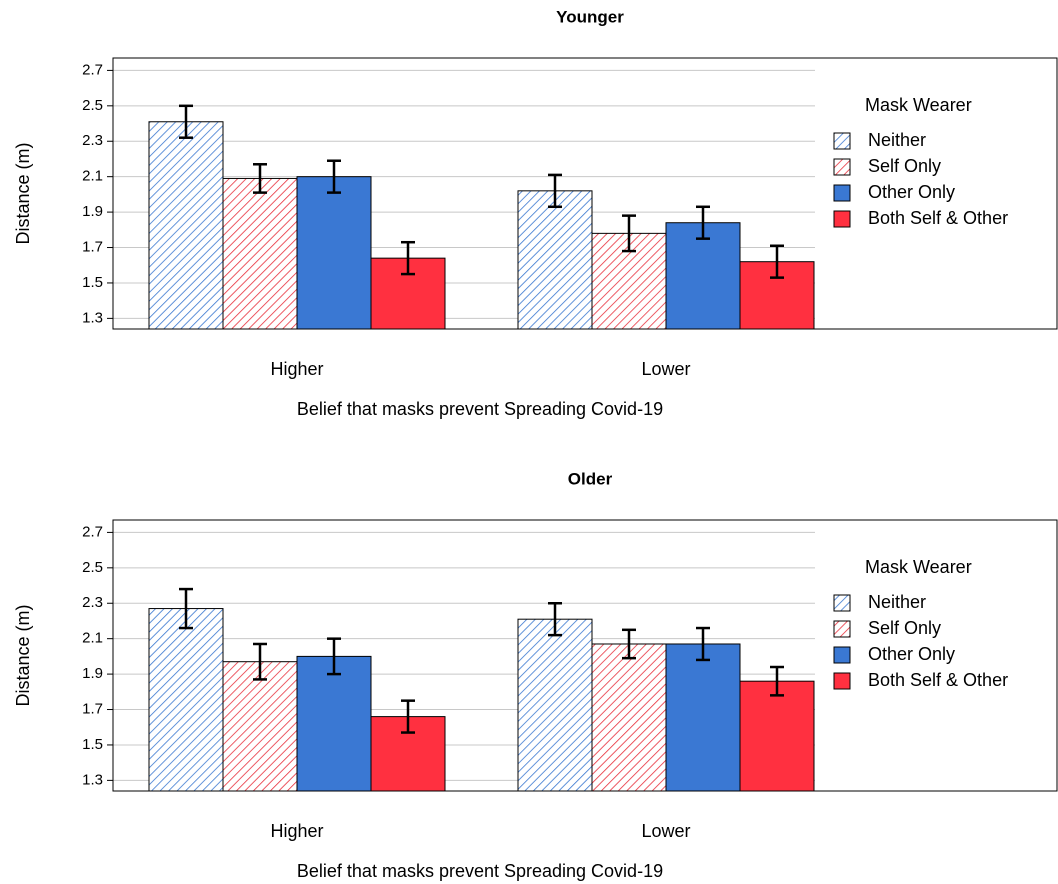 The height and width of the screenshot is (884, 1058). Describe the element at coordinates (590, 16) in the screenshot. I see `chart-title: Younger` at that location.